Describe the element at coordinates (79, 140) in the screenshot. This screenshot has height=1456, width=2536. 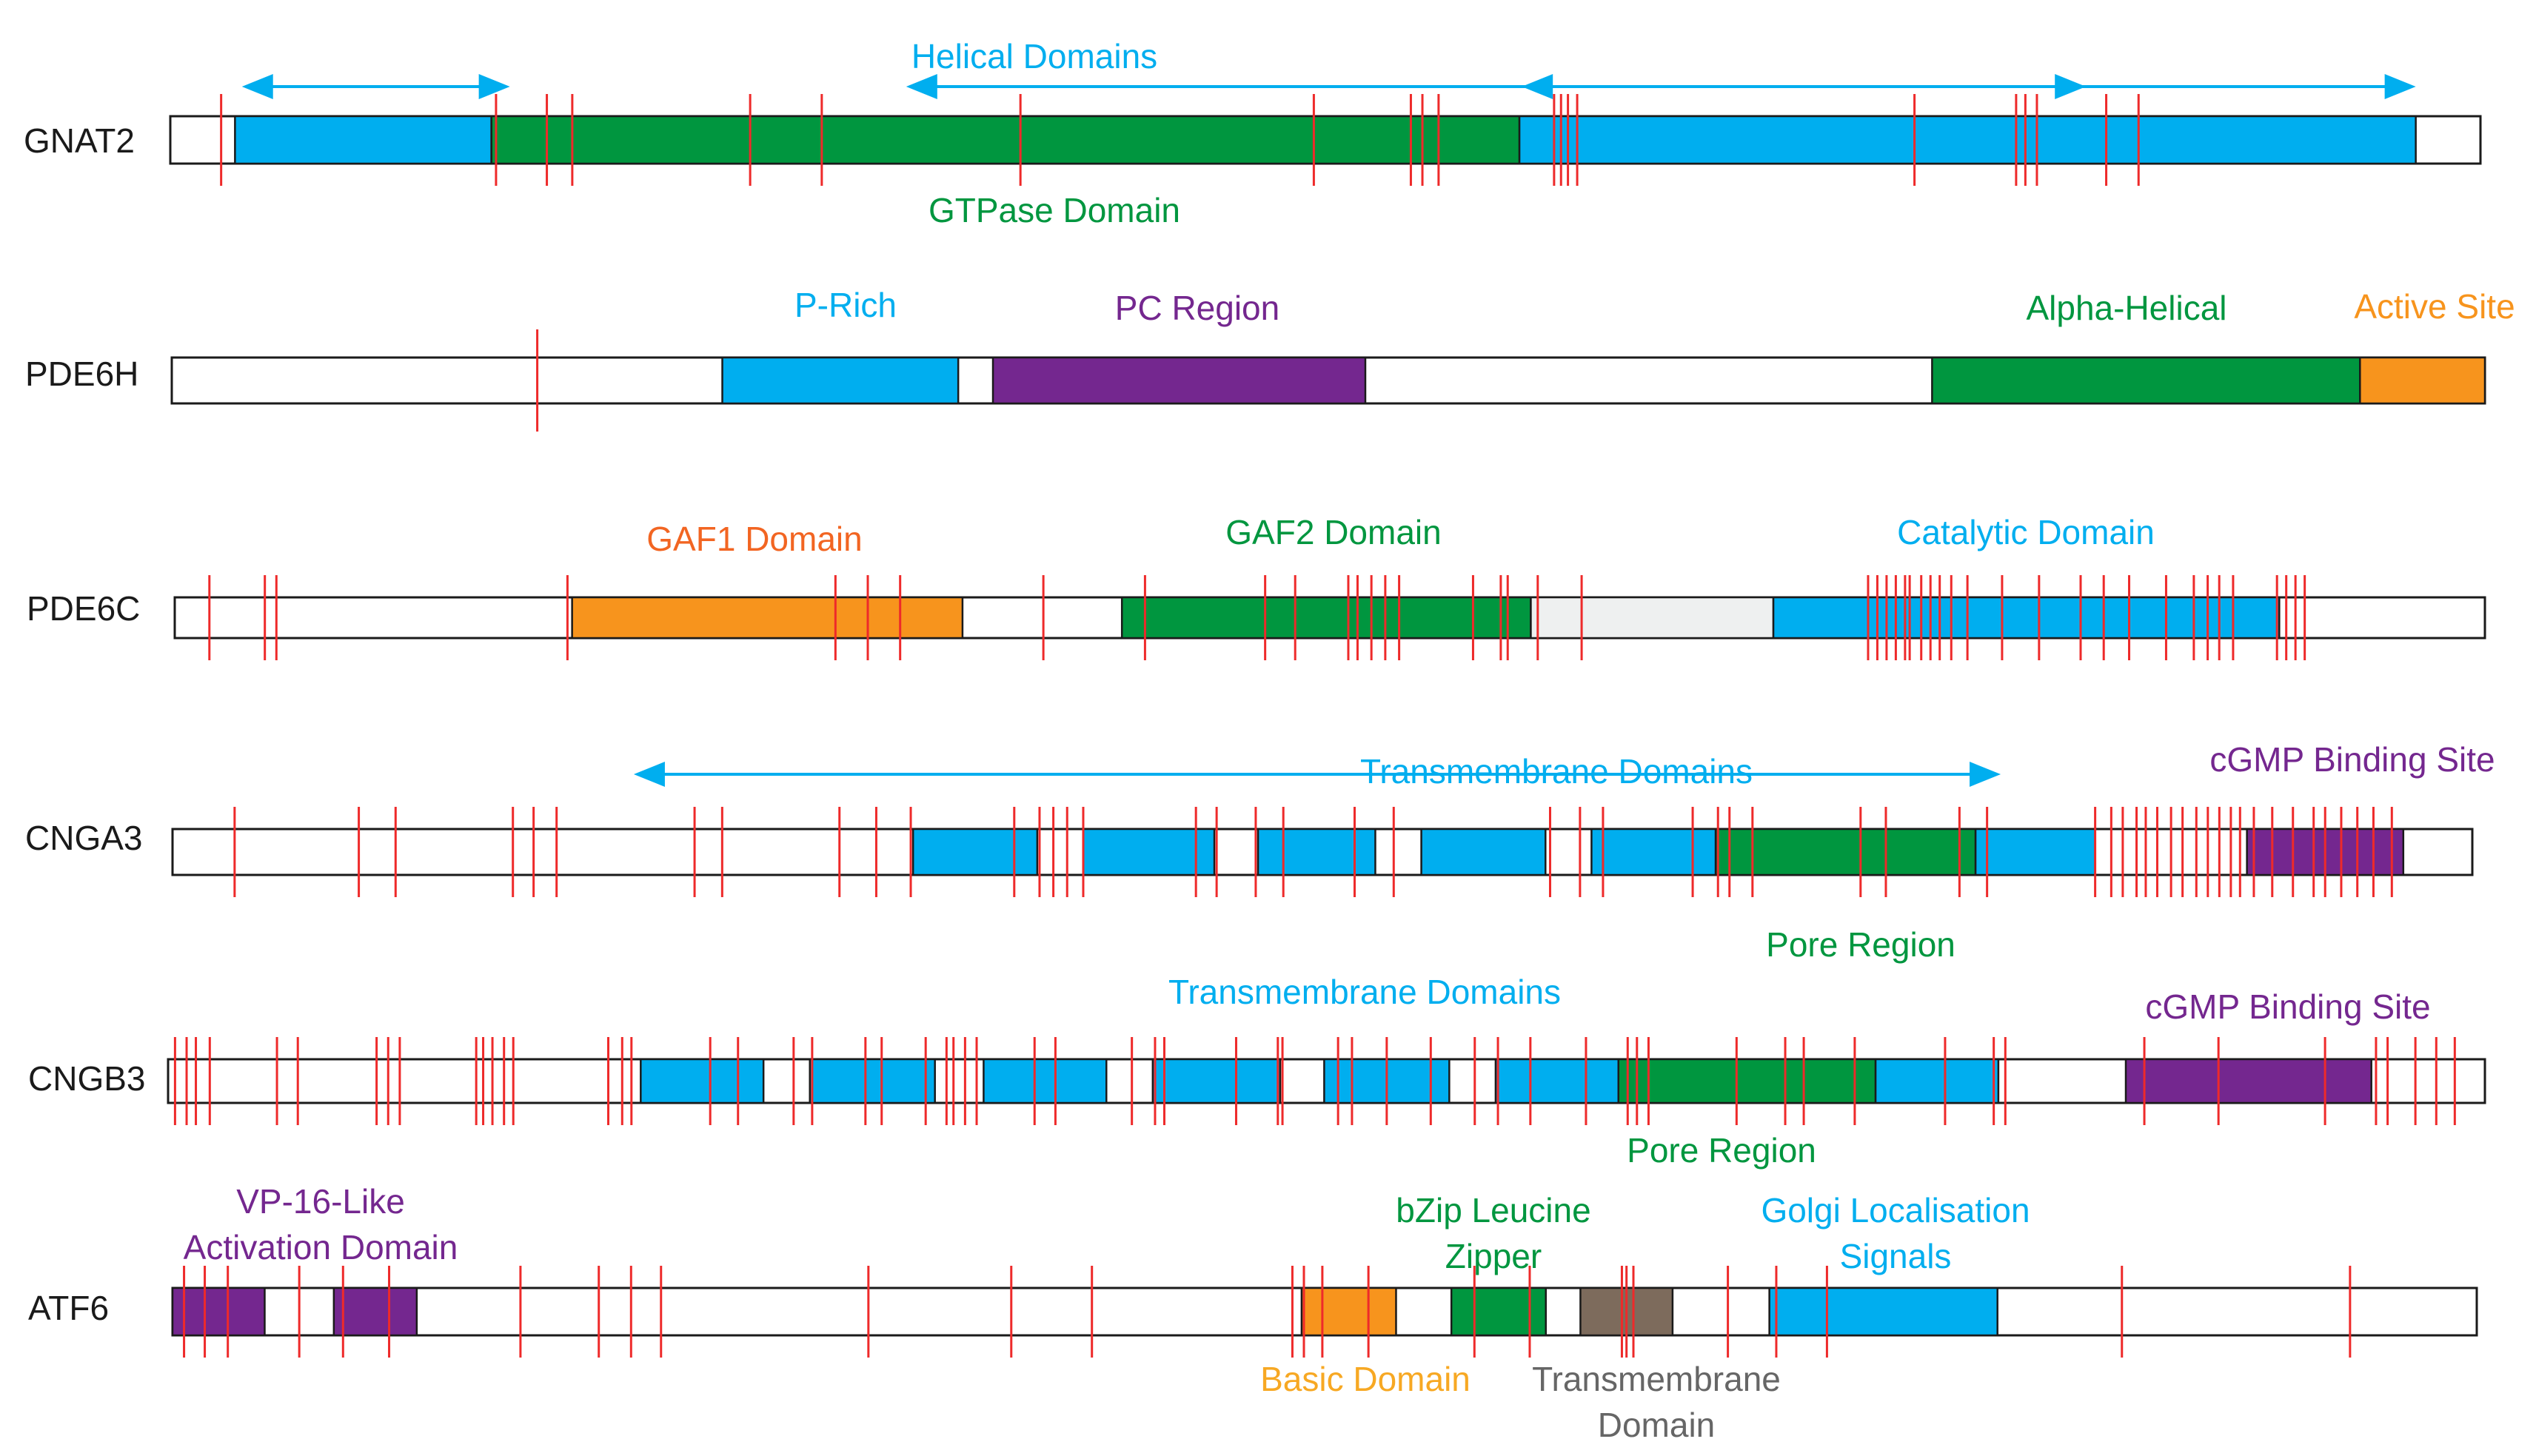
I see `gene-name-label: GNAT2` at that location.